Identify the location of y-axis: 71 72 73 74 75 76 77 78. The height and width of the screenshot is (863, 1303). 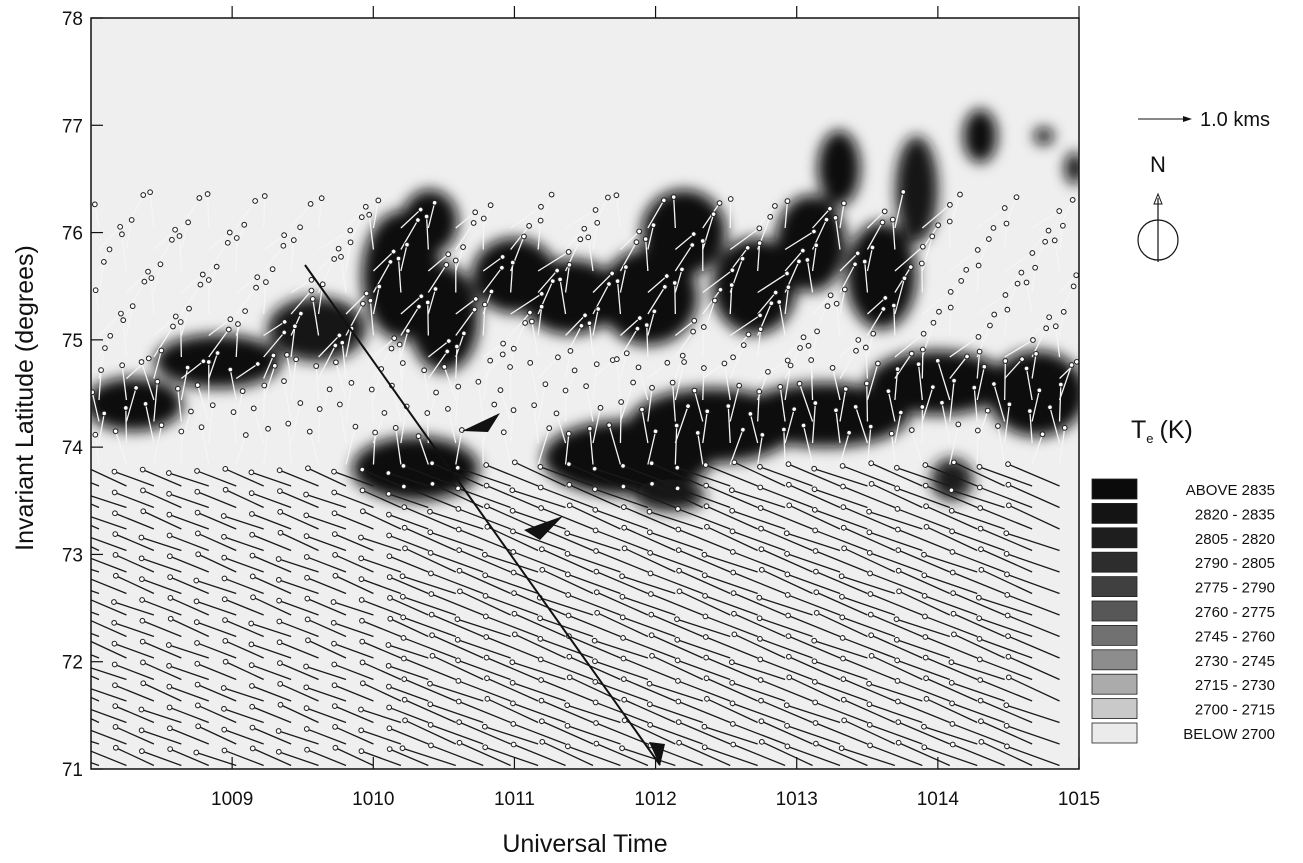
(82, 395).